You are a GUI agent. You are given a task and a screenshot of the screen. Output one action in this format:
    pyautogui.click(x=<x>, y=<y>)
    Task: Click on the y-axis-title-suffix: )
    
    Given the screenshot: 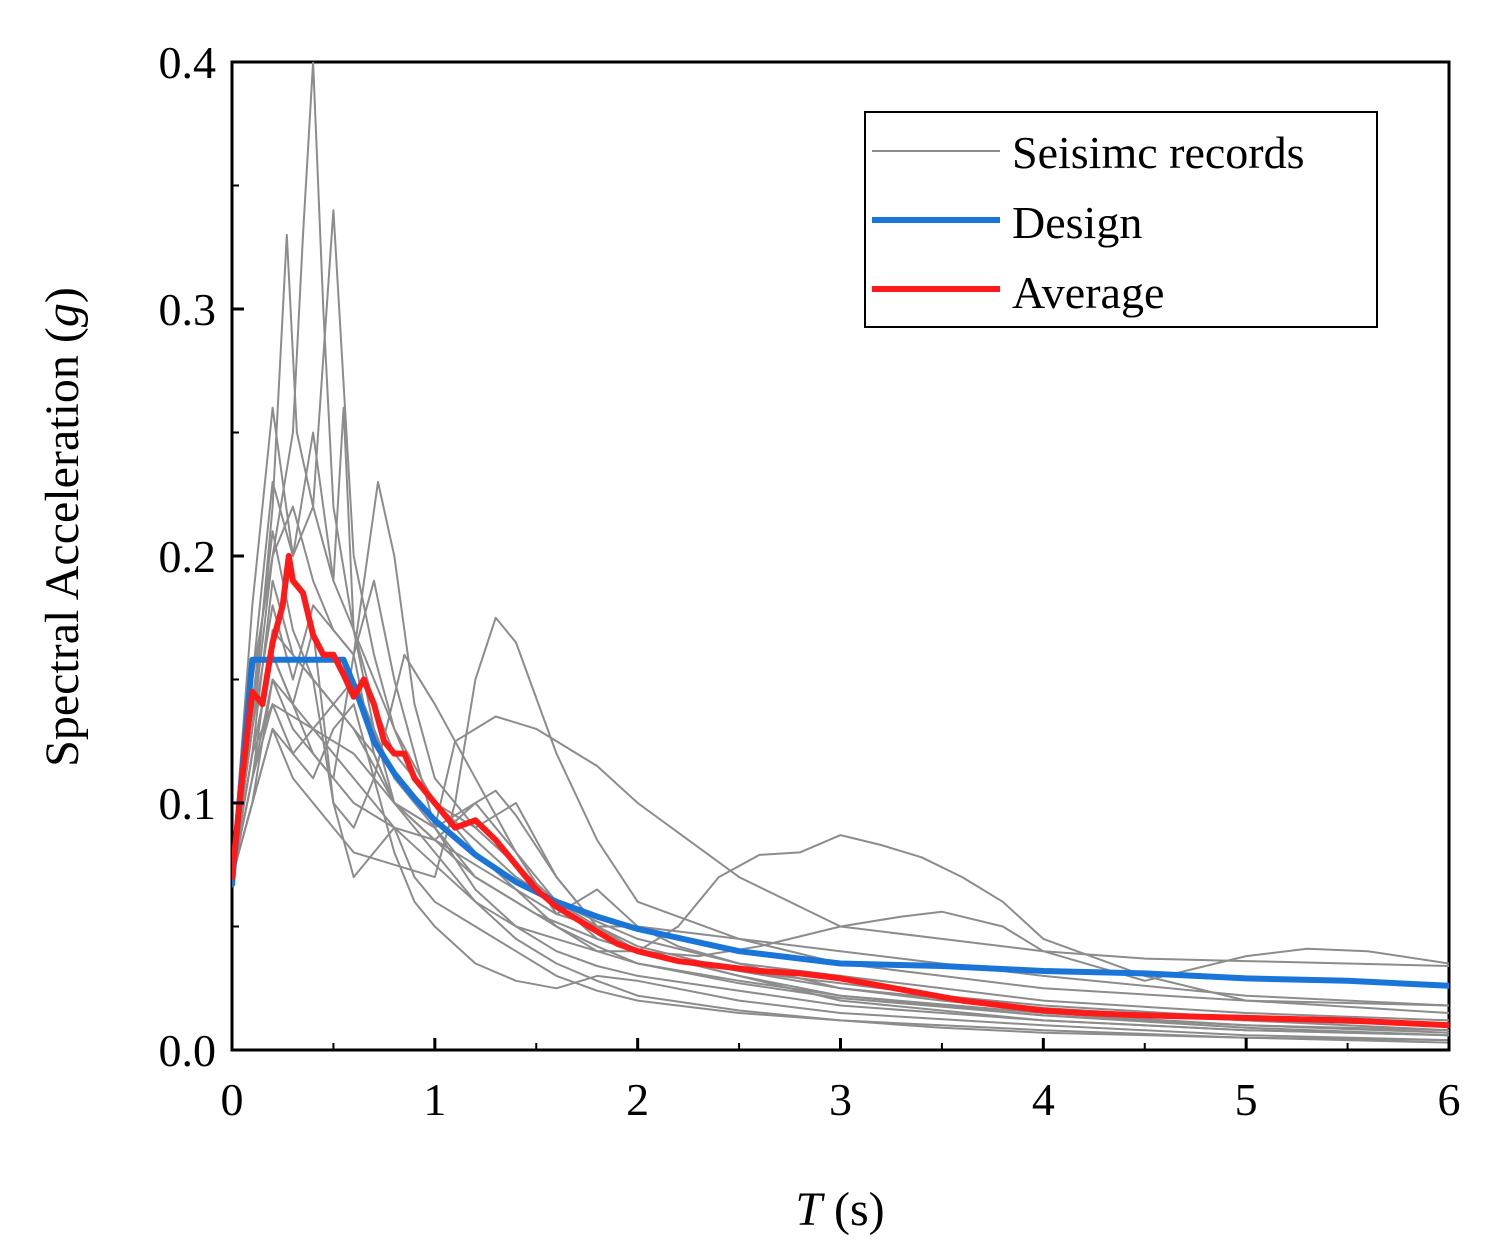 What is the action you would take?
    pyautogui.click(x=62, y=295)
    